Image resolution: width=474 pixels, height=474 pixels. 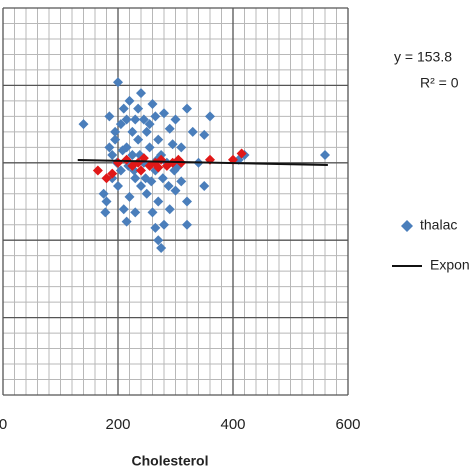 What do you see at coordinates (232, 424) in the screenshot?
I see `x-tick-label: 400` at bounding box center [232, 424].